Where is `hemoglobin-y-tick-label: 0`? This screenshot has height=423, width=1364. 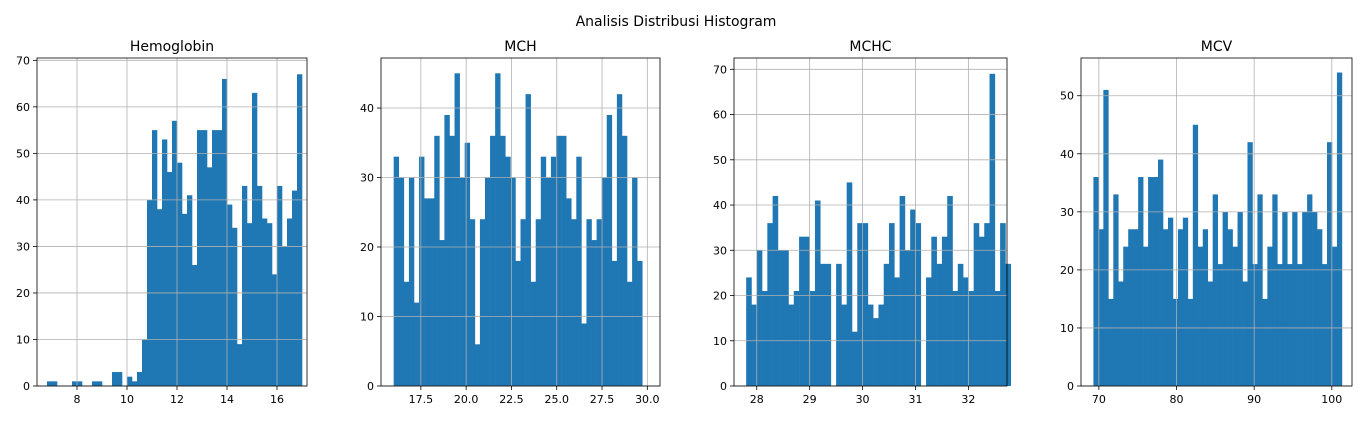
hemoglobin-y-tick-label: 0 is located at coordinates (26, 386).